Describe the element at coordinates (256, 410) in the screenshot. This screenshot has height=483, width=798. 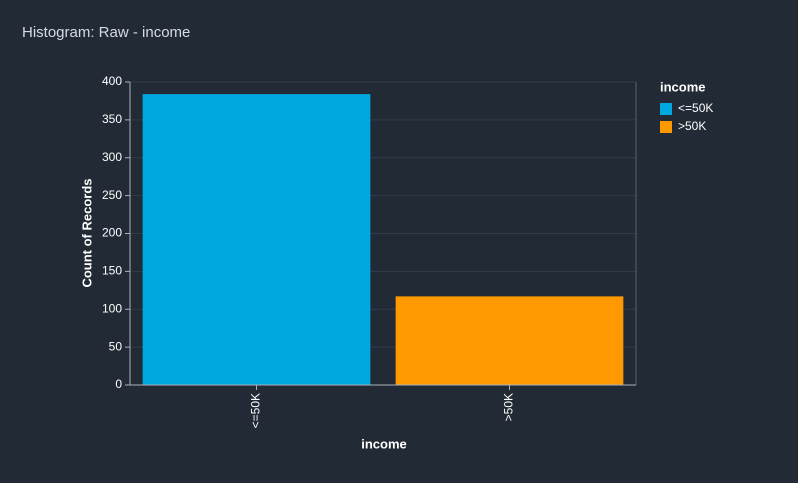
I see `x-tick-label: <=50K` at that location.